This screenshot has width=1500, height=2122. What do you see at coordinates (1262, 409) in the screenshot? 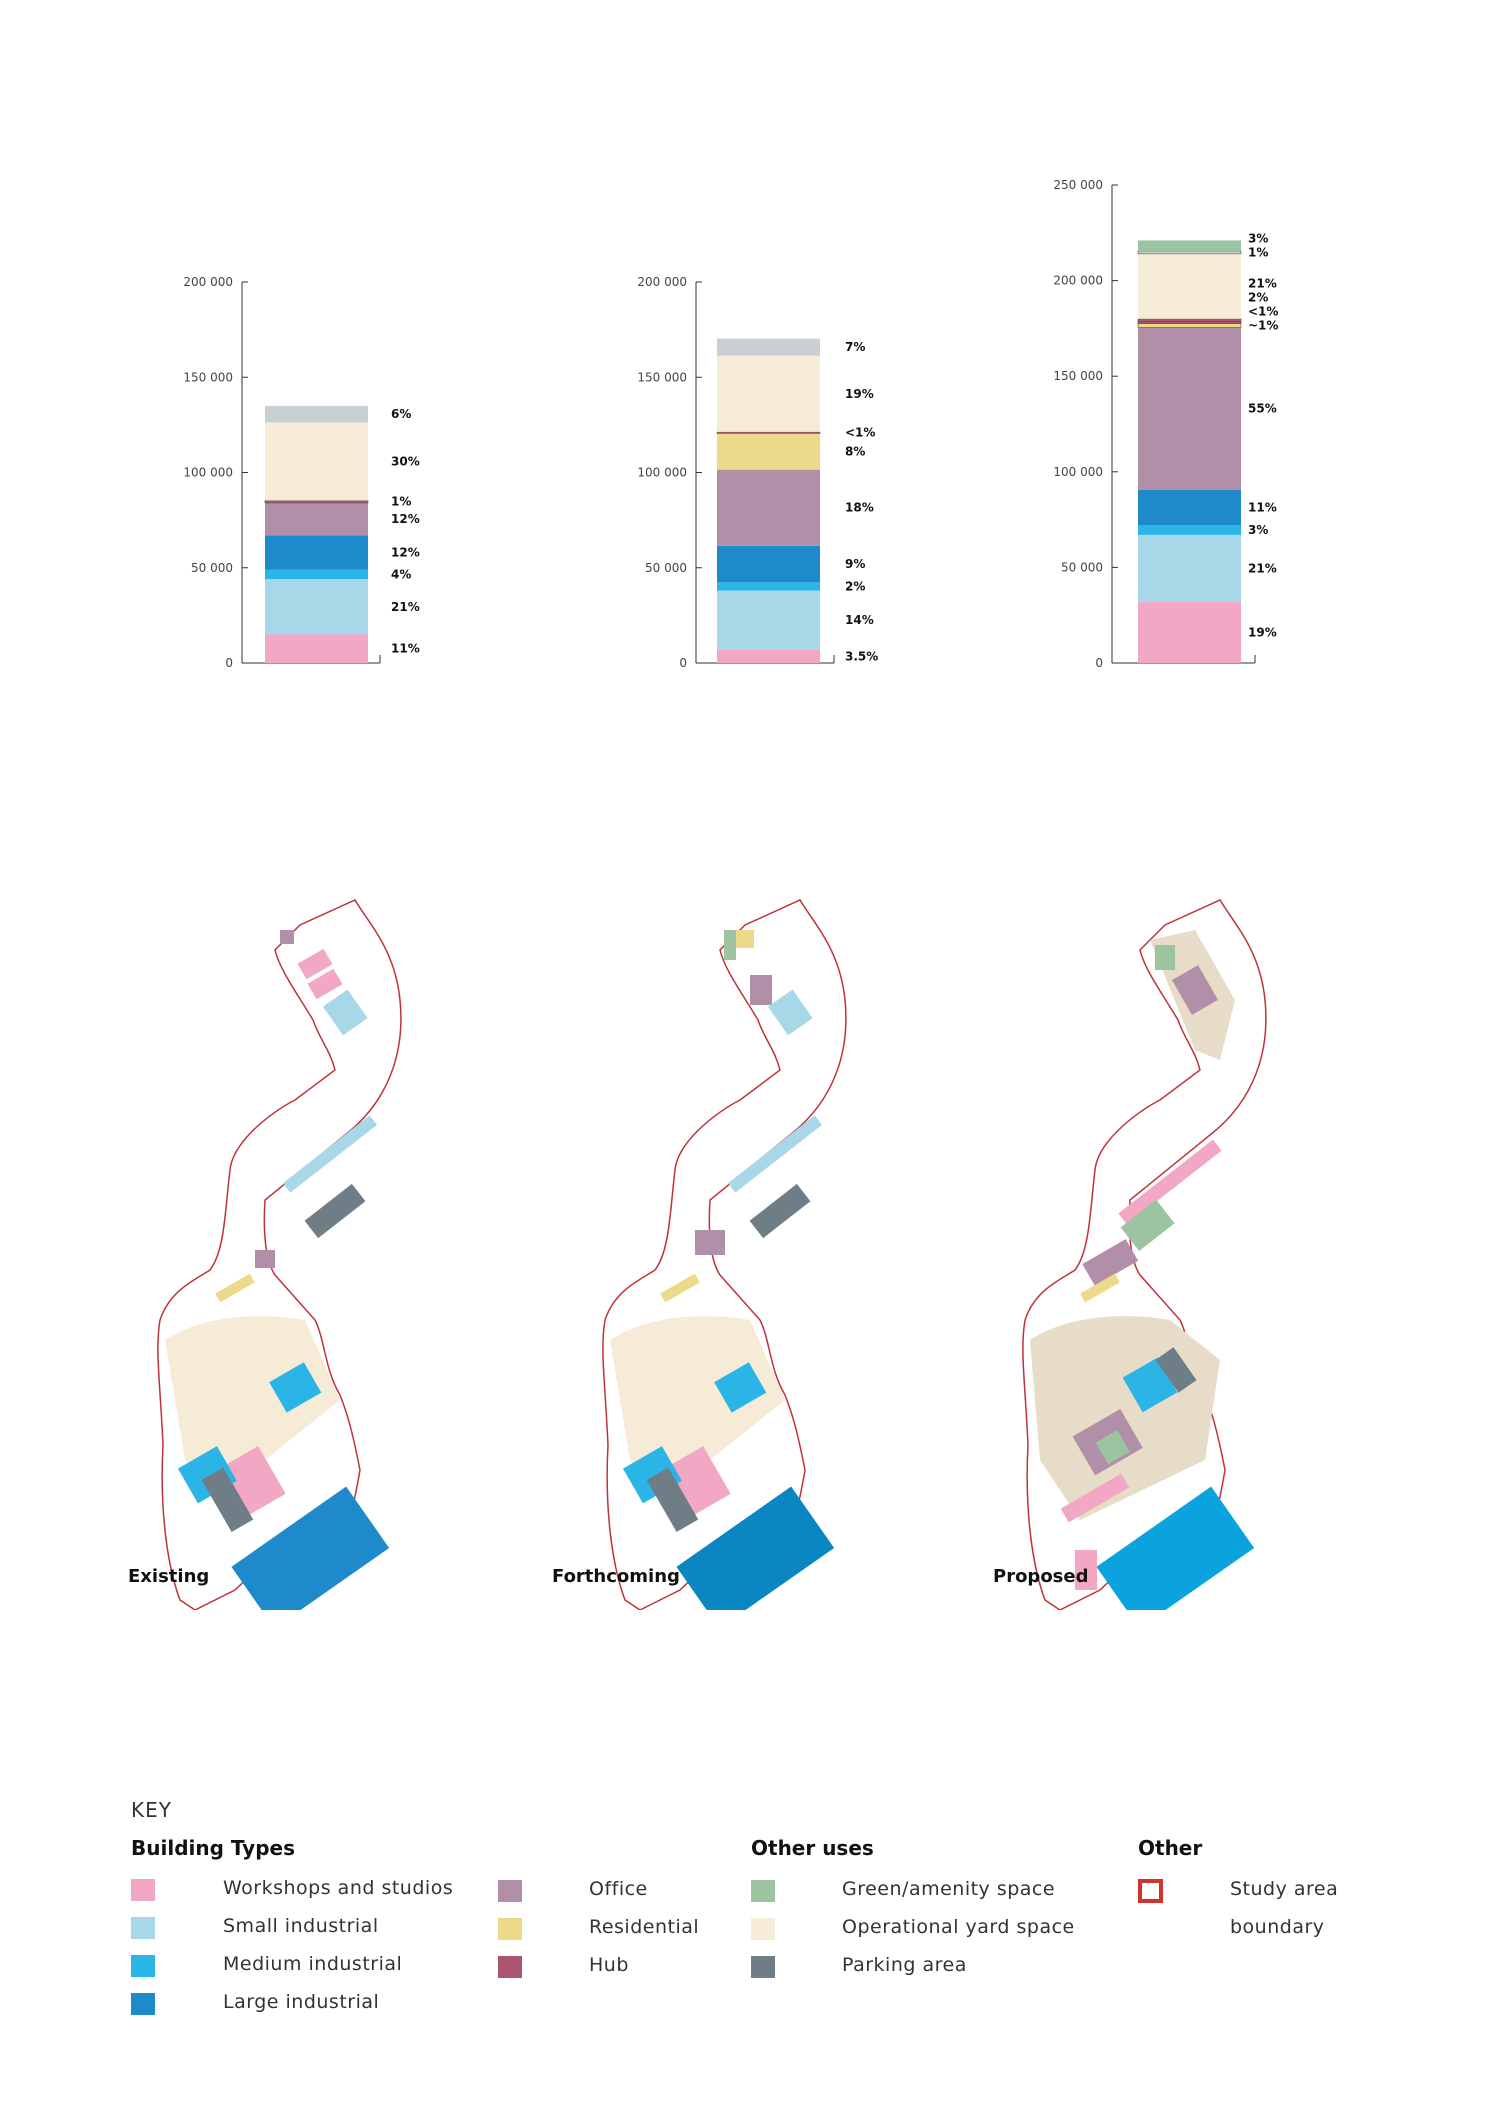
I see `data-label: 55%` at bounding box center [1262, 409].